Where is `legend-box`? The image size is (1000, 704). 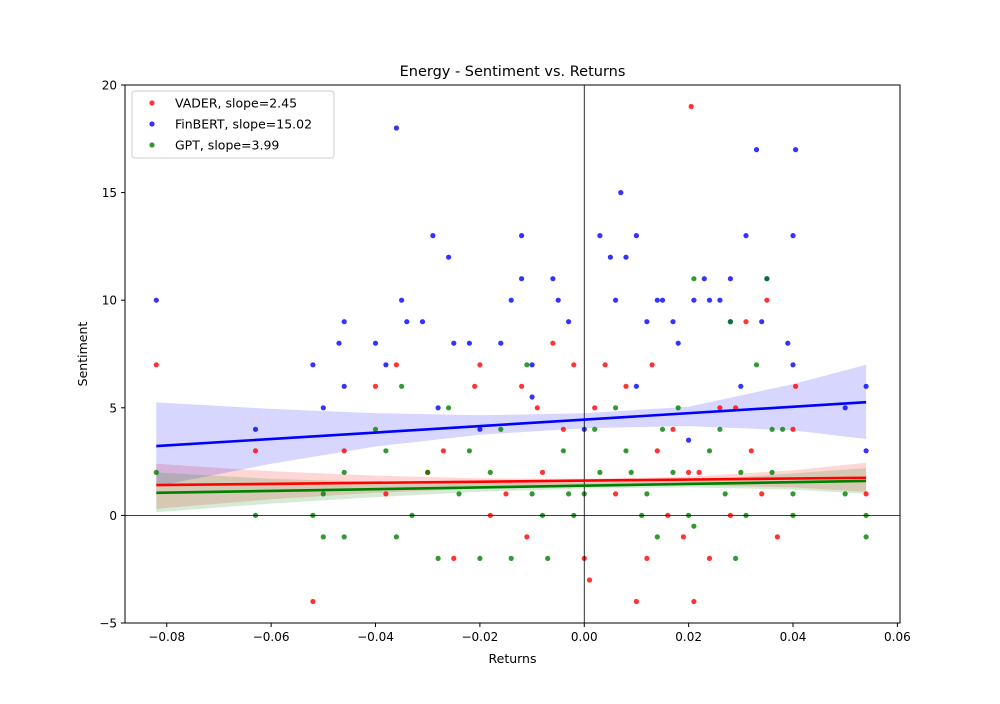 legend-box is located at coordinates (233, 124).